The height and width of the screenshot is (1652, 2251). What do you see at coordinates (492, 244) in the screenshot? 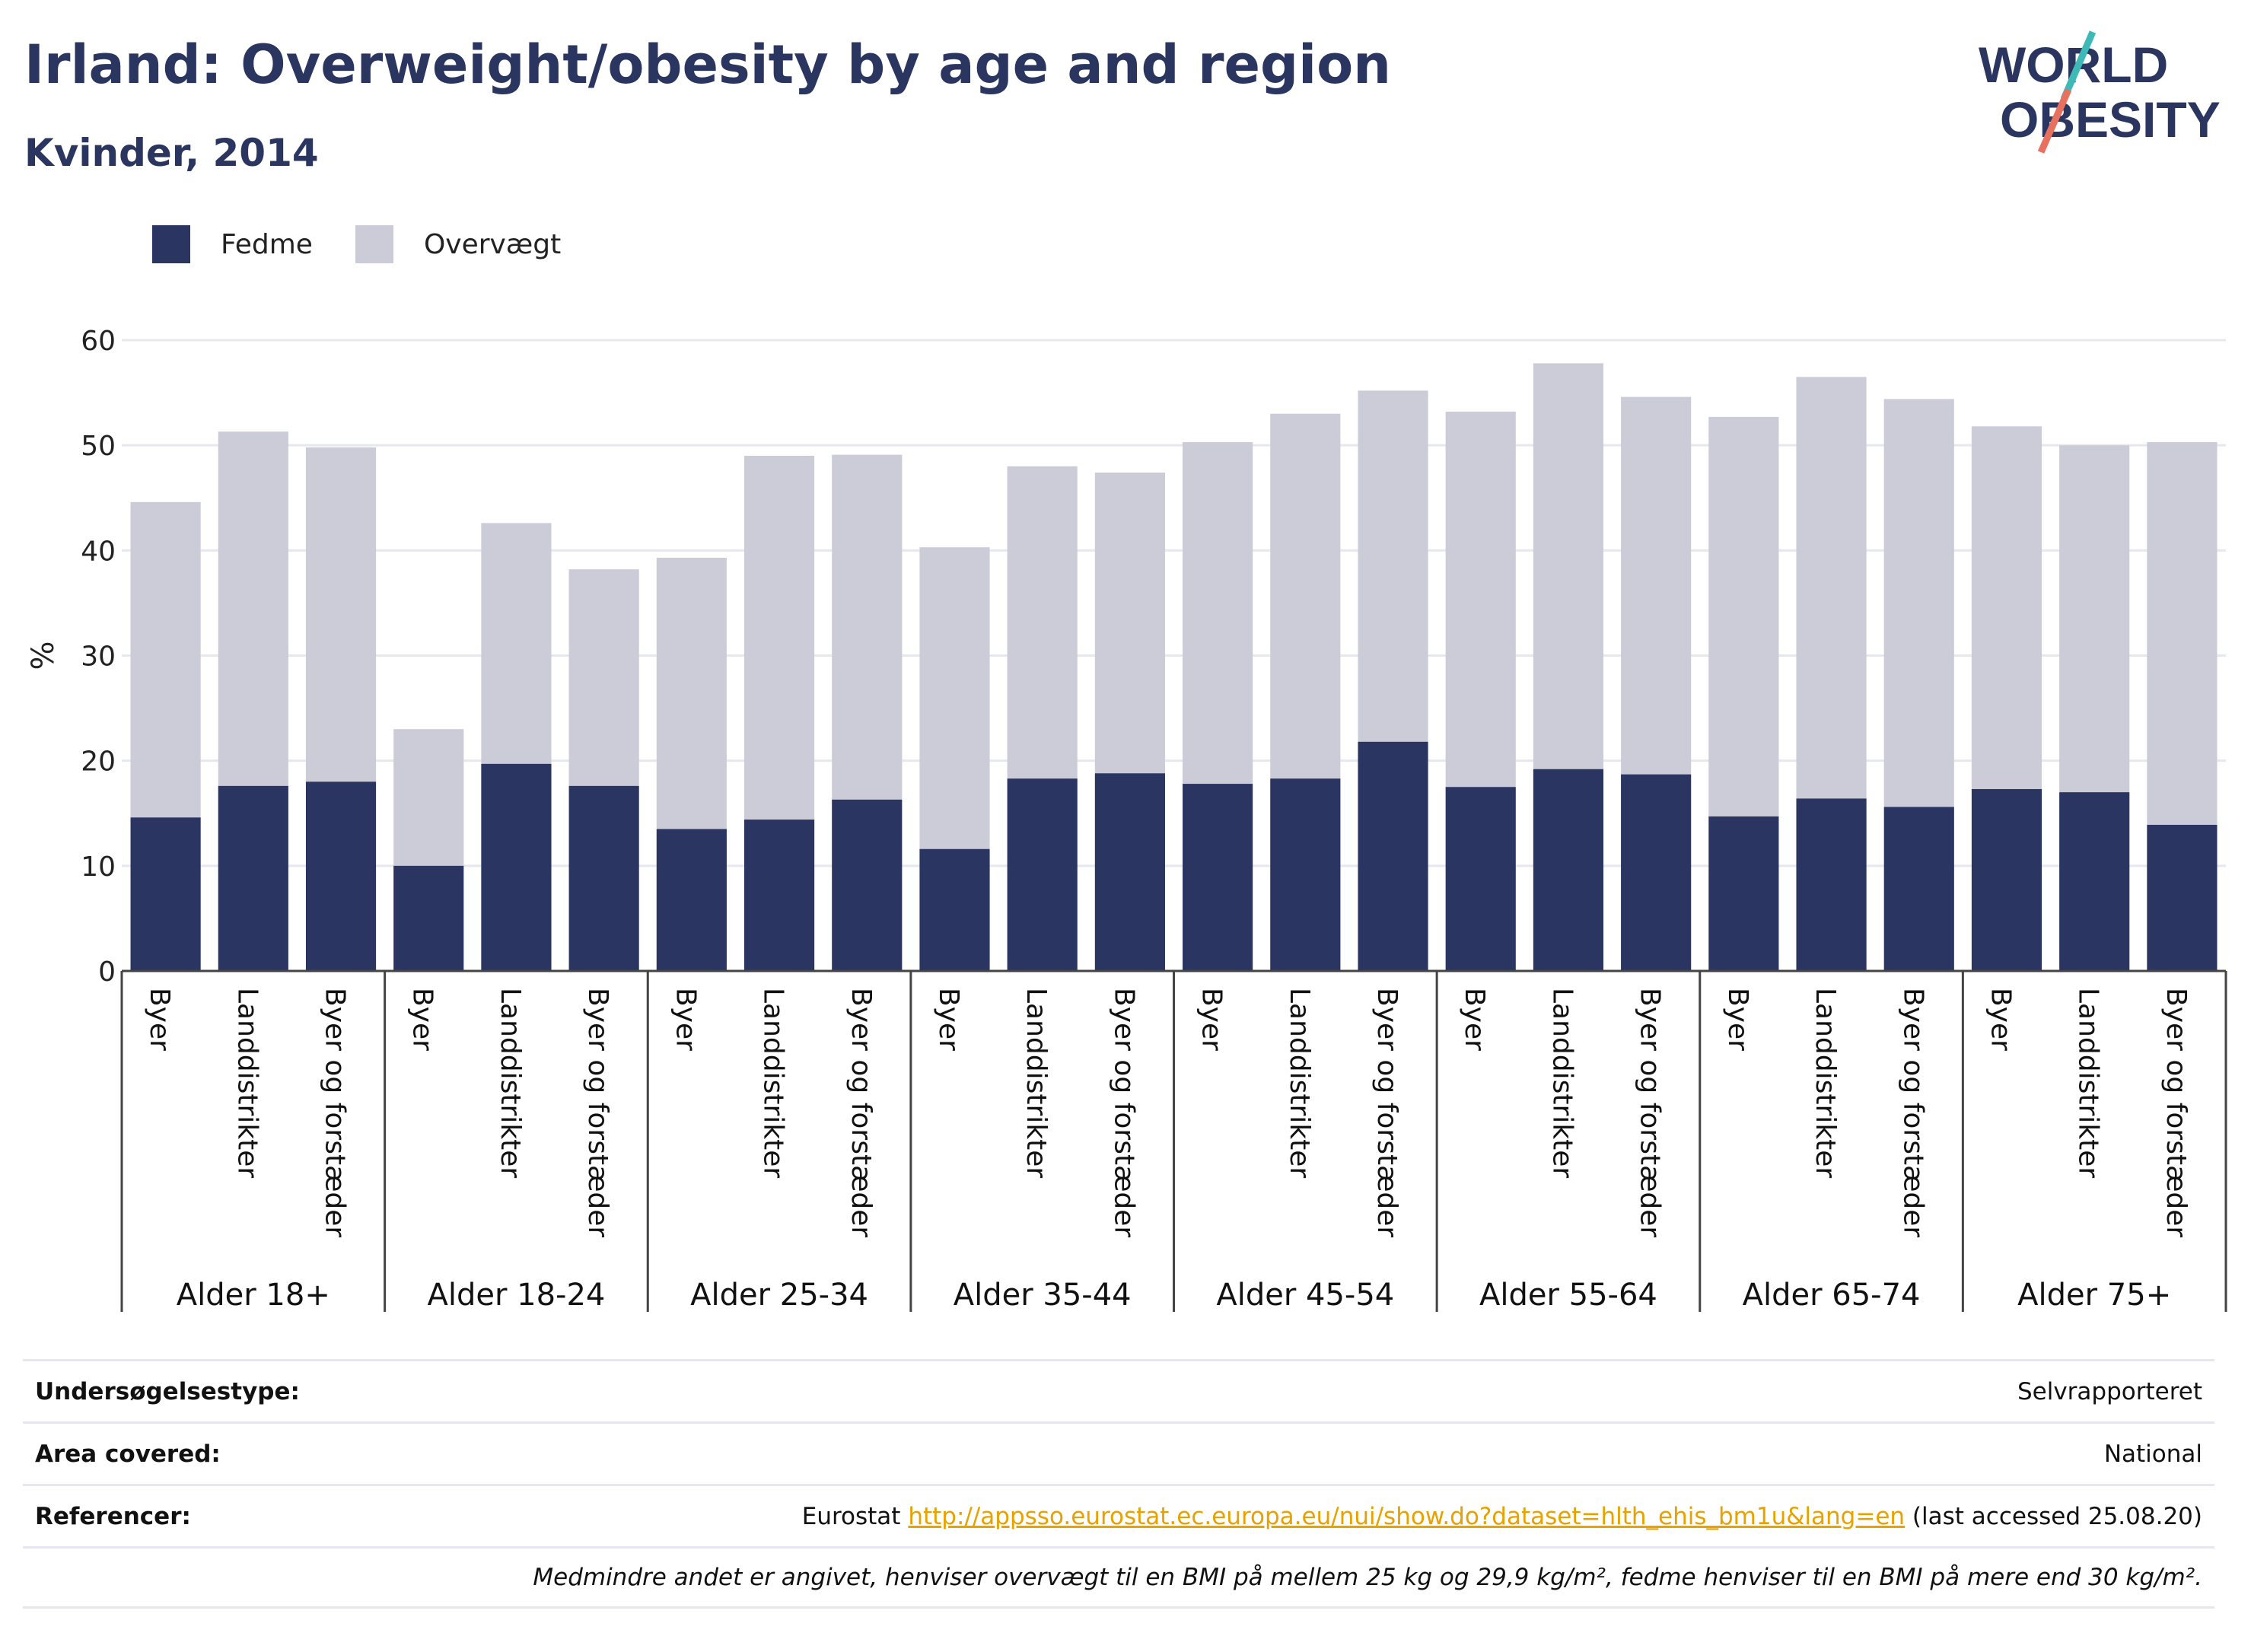
I see `legend-label-overvaegt: Overvægt` at bounding box center [492, 244].